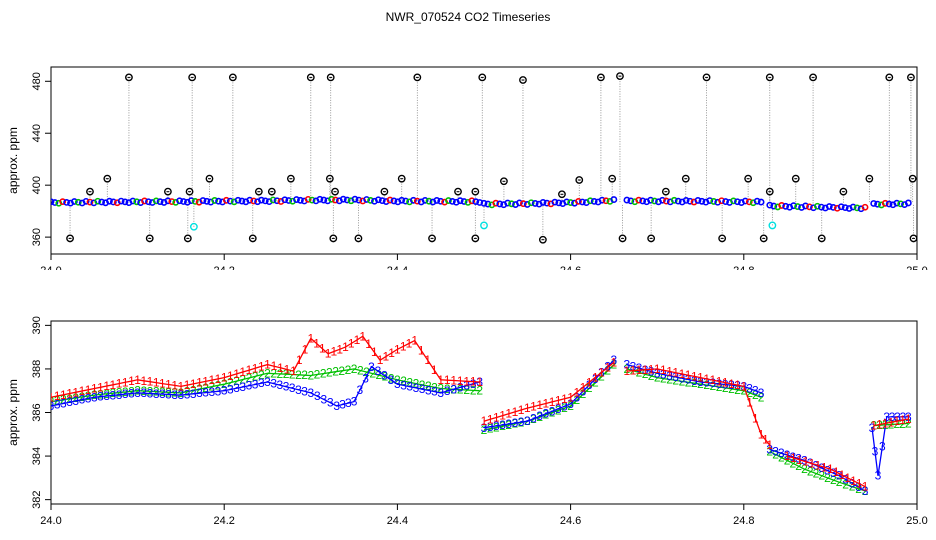  I want to click on flagged-point, so click(193, 226).